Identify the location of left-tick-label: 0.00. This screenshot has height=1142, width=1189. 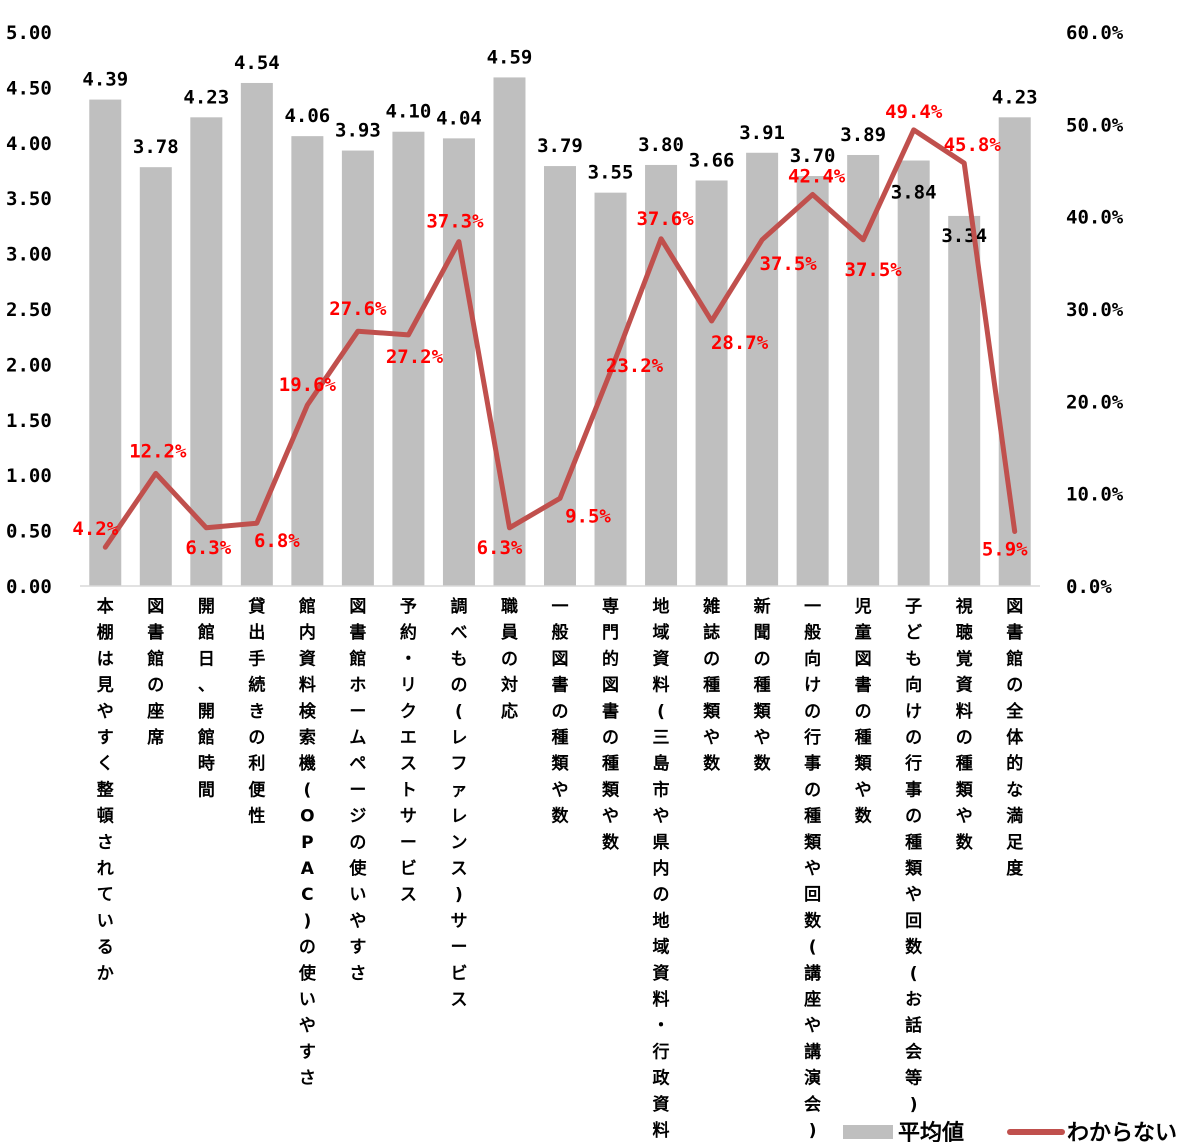
(29, 587).